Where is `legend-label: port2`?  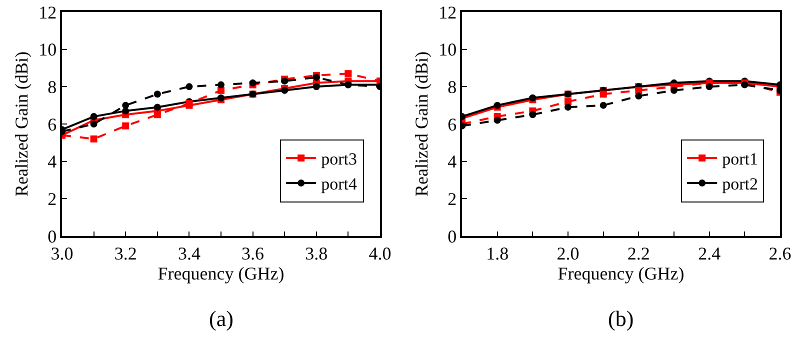
legend-label: port2 is located at coordinates (740, 184).